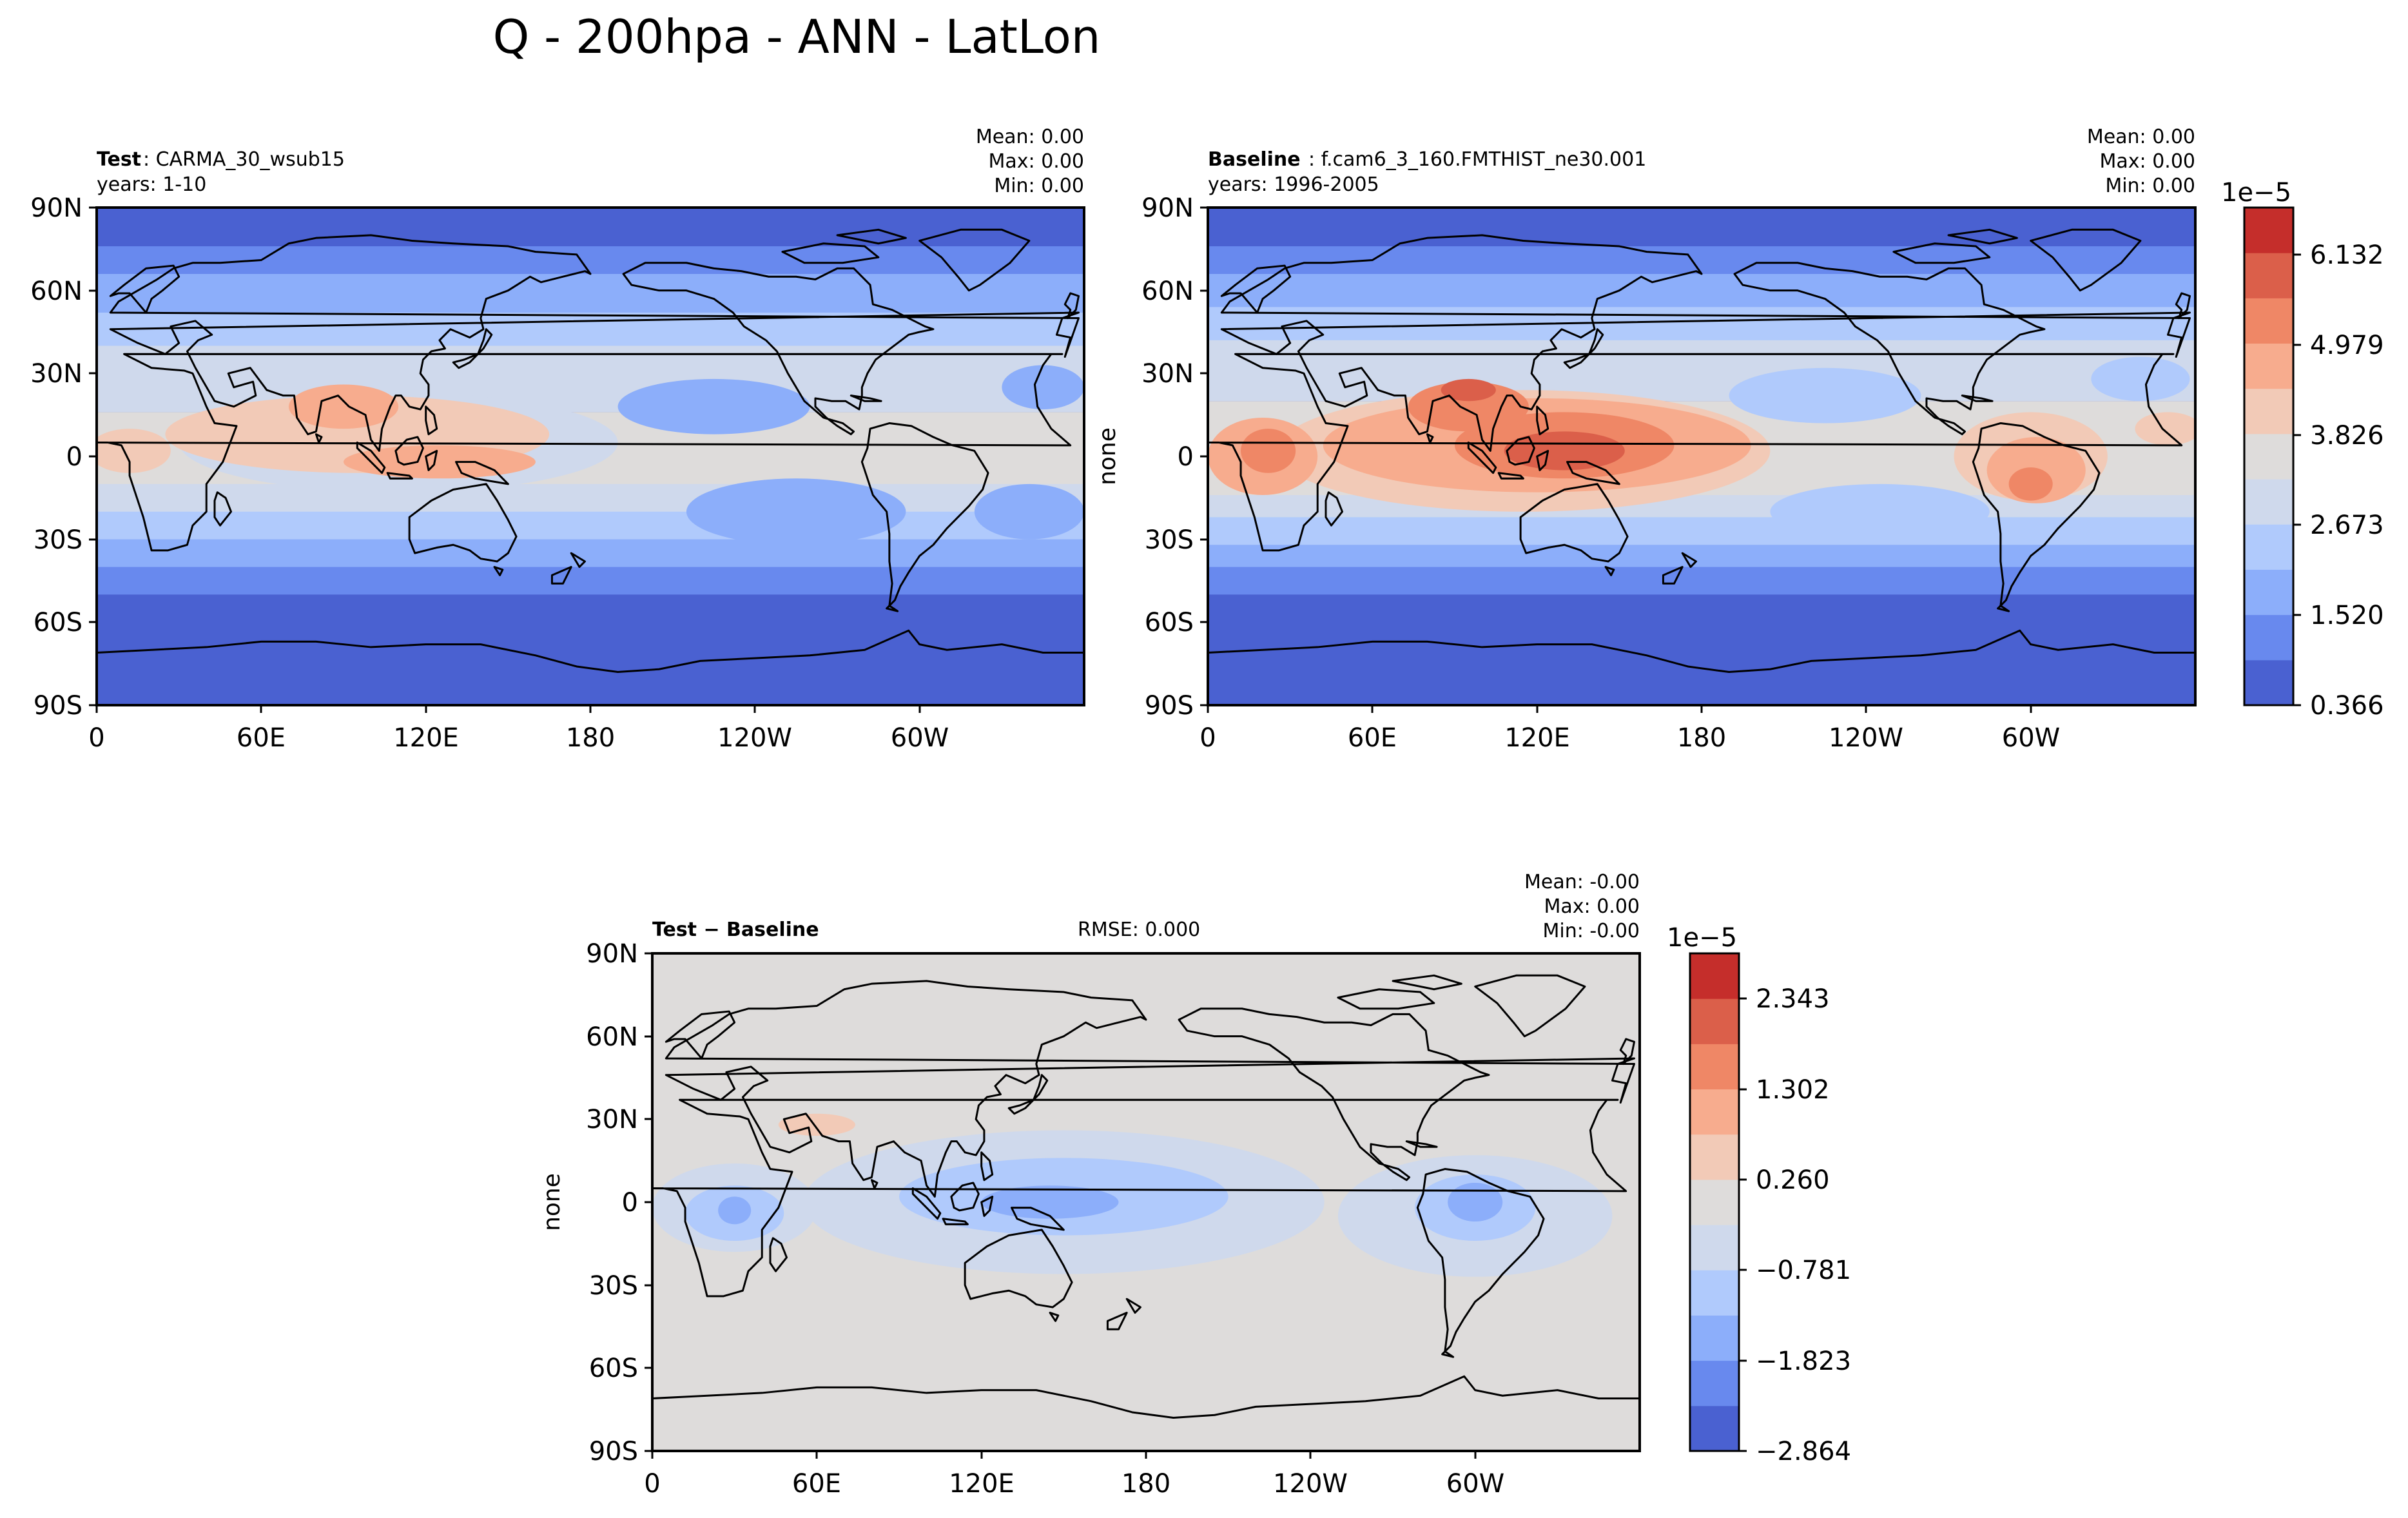 The width and height of the screenshot is (2408, 1518). What do you see at coordinates (2347, 706) in the screenshot?
I see `colorbar-top-tick: 0.366` at bounding box center [2347, 706].